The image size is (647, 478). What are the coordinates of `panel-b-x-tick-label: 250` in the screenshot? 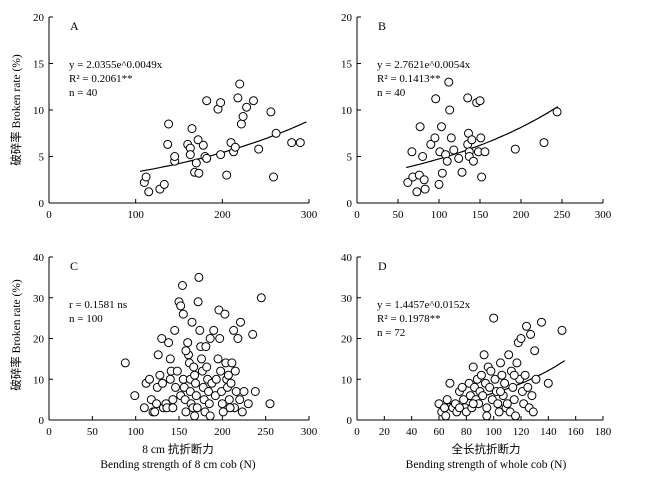 It's located at (562, 215).